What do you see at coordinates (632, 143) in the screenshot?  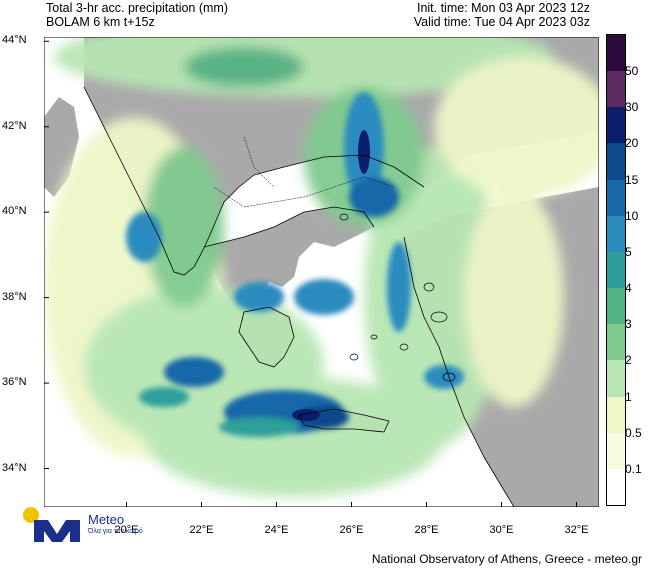 I see `colorbar-label: 20` at bounding box center [632, 143].